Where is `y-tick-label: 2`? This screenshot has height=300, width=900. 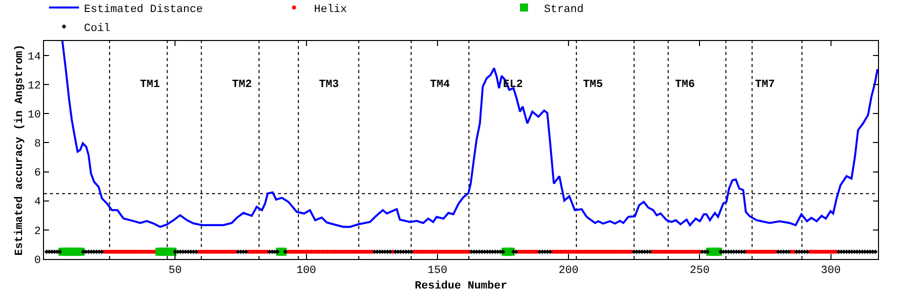
y-tick-label: 2 is located at coordinates (37, 232).